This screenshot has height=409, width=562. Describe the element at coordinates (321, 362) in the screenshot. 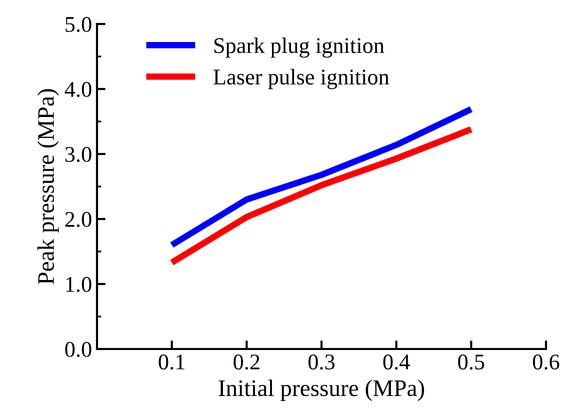

I see `x-tick-label: 0.3` at that location.